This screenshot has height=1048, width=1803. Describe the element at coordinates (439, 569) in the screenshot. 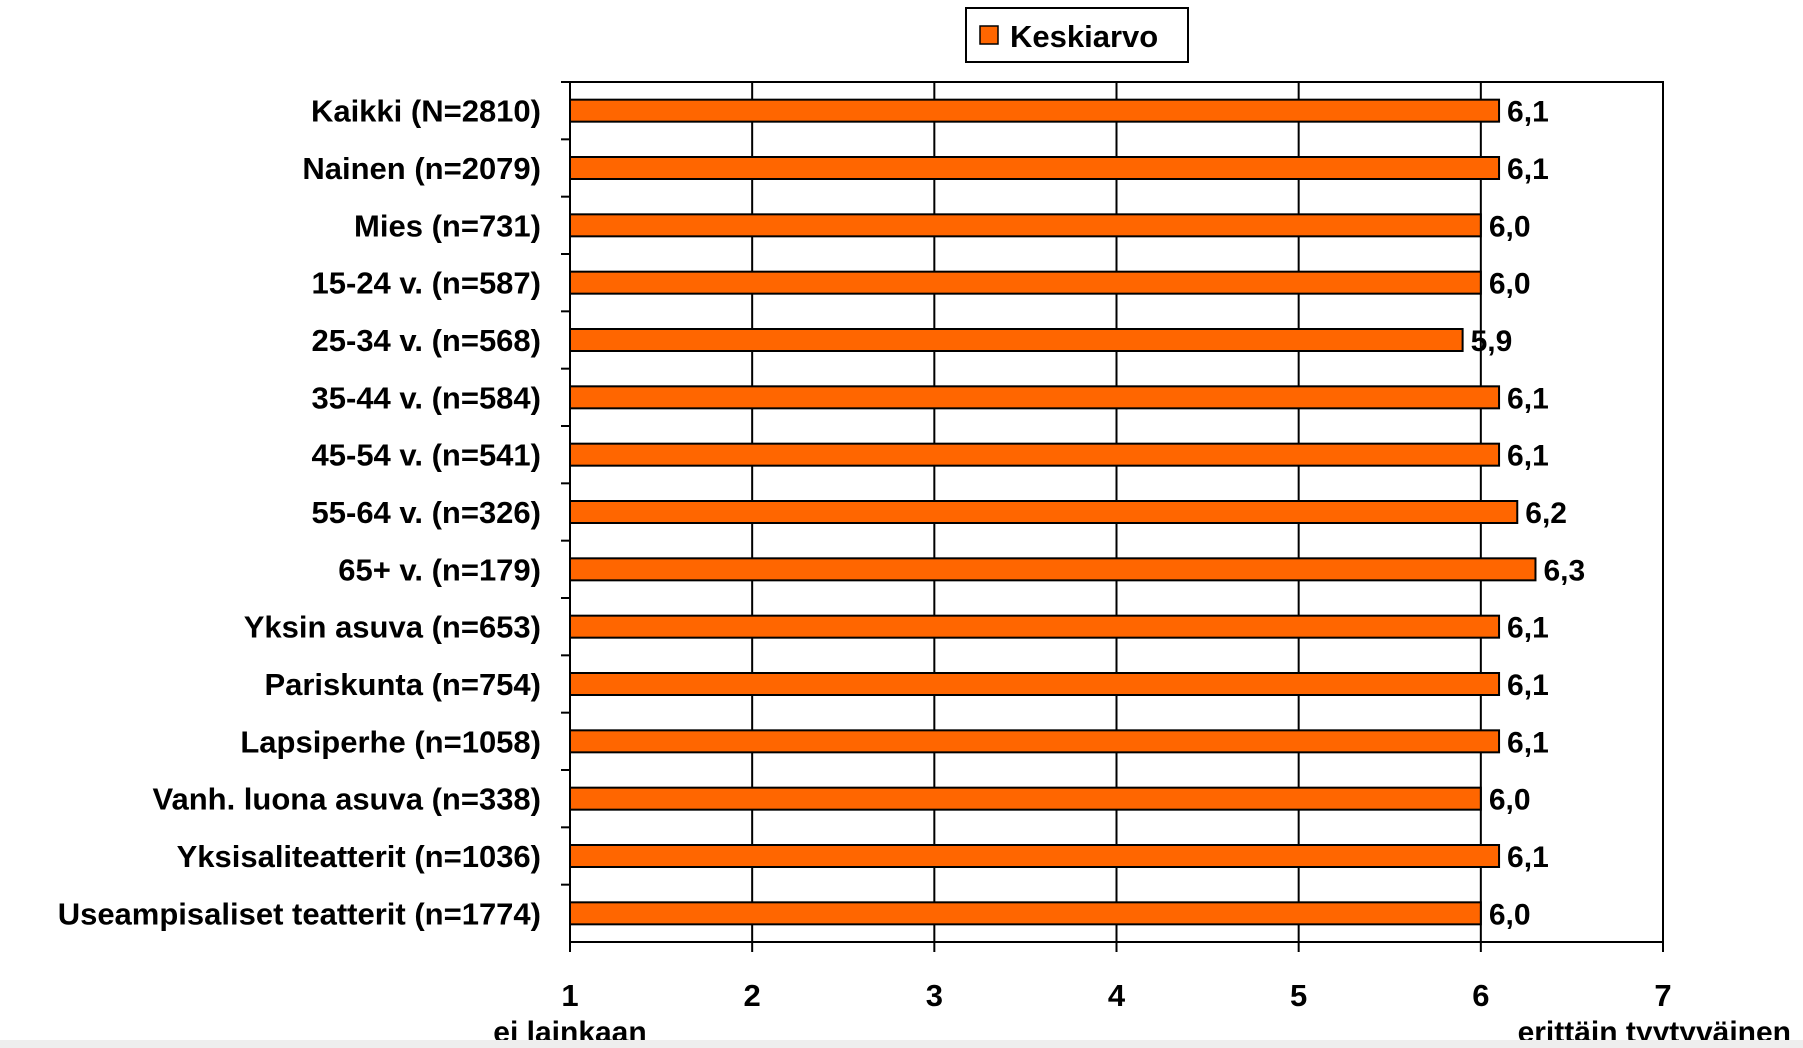

I see `category-label: 65+ v. (n=179)` at that location.